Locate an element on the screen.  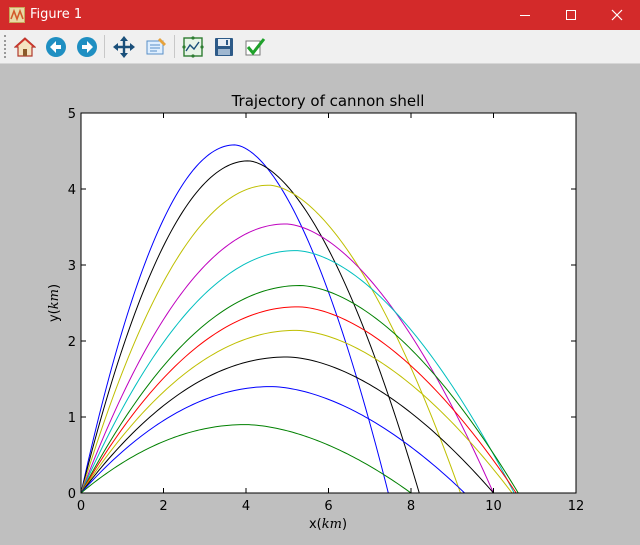
x-axis-label: x(km) is located at coordinates (328, 524).